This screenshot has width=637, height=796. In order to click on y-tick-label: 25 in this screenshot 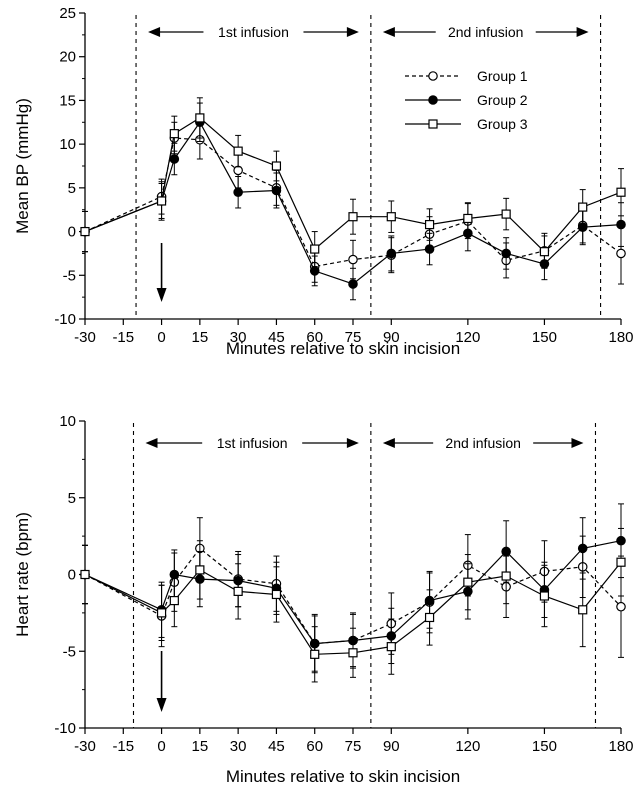, I will do `click(67, 13)`.